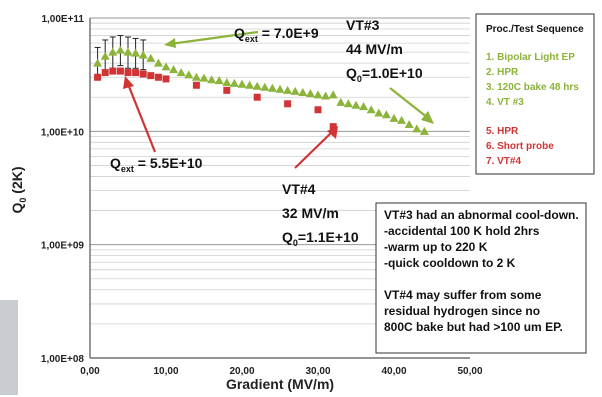 The height and width of the screenshot is (397, 602). What do you see at coordinates (276, 34) in the screenshot?
I see `annotation-qext-top: Qext = 7.0E+9` at bounding box center [276, 34].